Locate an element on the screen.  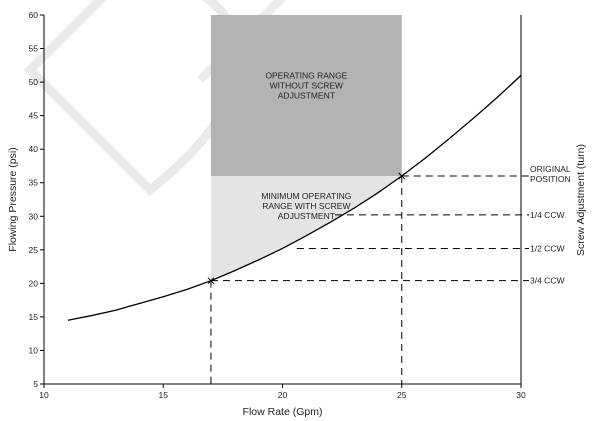
operating-range-label: ADJUSTMENT is located at coordinates (306, 95).